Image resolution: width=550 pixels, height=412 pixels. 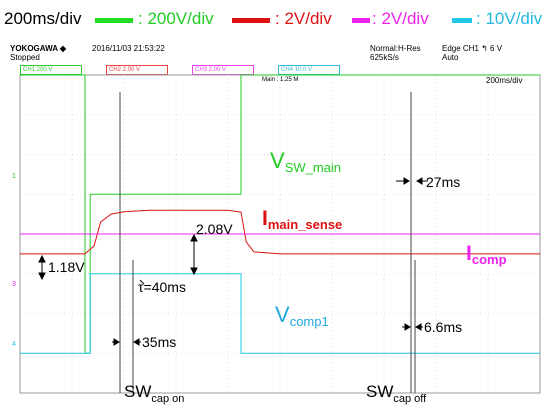 I want to click on channel-markers: 1 3 4, so click(x=14, y=260).